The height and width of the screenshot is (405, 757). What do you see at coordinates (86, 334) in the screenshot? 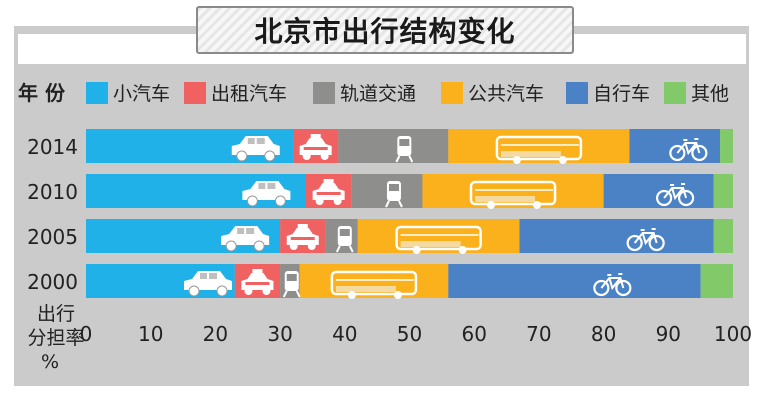
I see `x-tick-0: 0` at bounding box center [86, 334].